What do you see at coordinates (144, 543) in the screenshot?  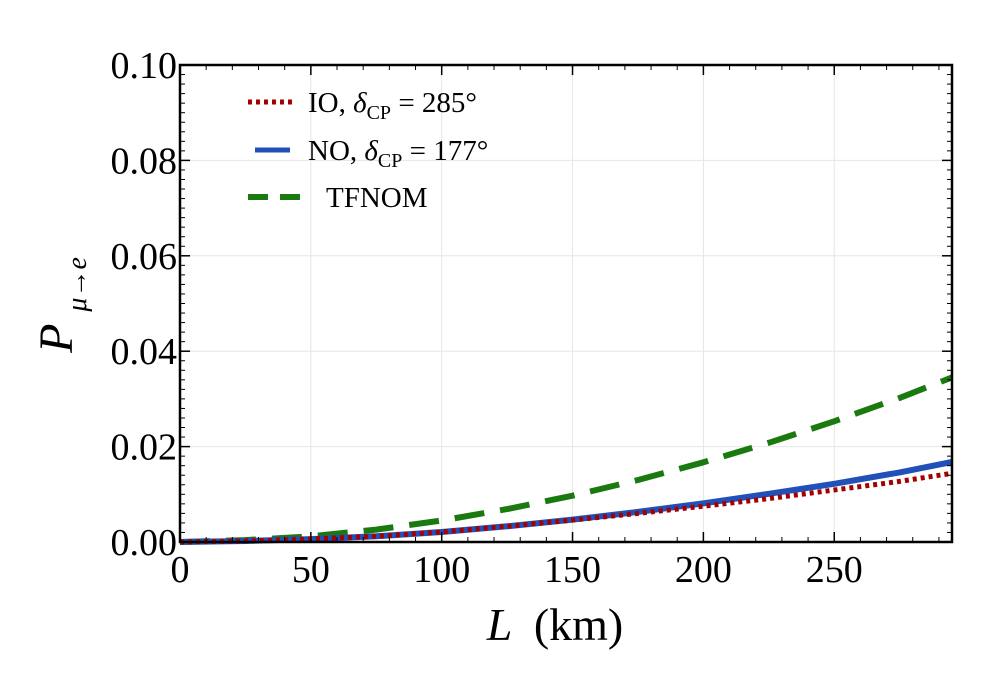 I see `y-tick-label: 0.00` at bounding box center [144, 543].